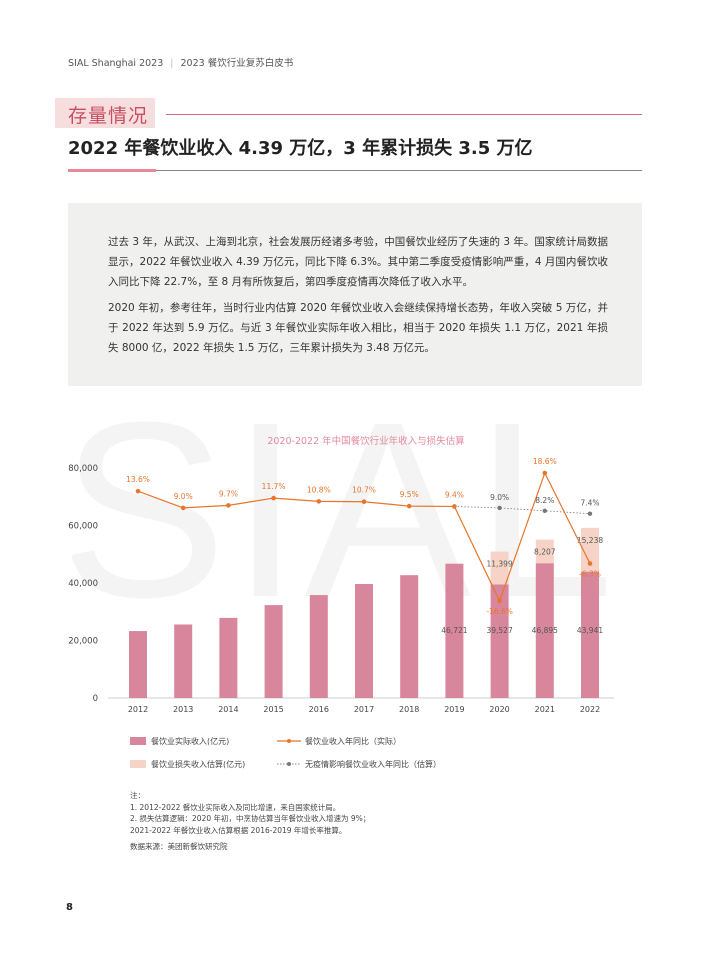 The height and width of the screenshot is (963, 710). What do you see at coordinates (365, 441) in the screenshot?
I see `chart-title: 2020-2022 年中国餐饮行业年收入与损失估算` at bounding box center [365, 441].